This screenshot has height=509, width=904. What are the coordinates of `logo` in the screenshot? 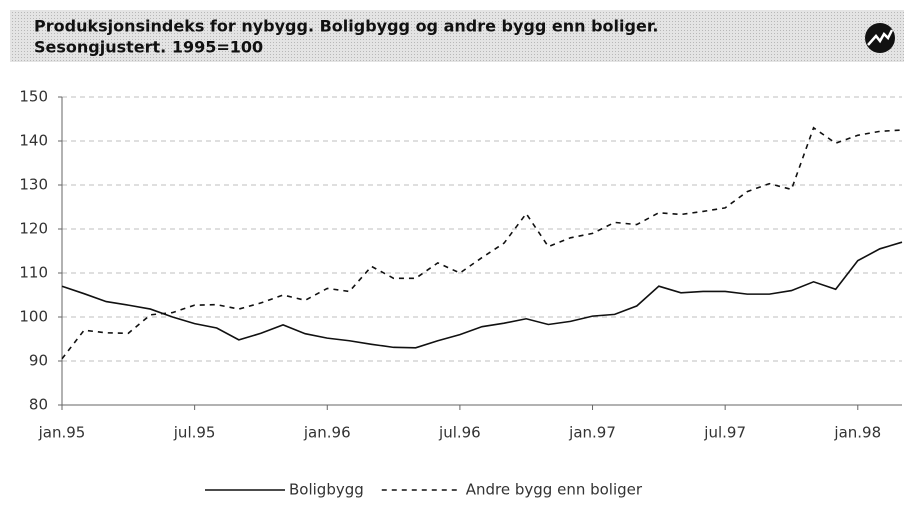 It's located at (880, 38).